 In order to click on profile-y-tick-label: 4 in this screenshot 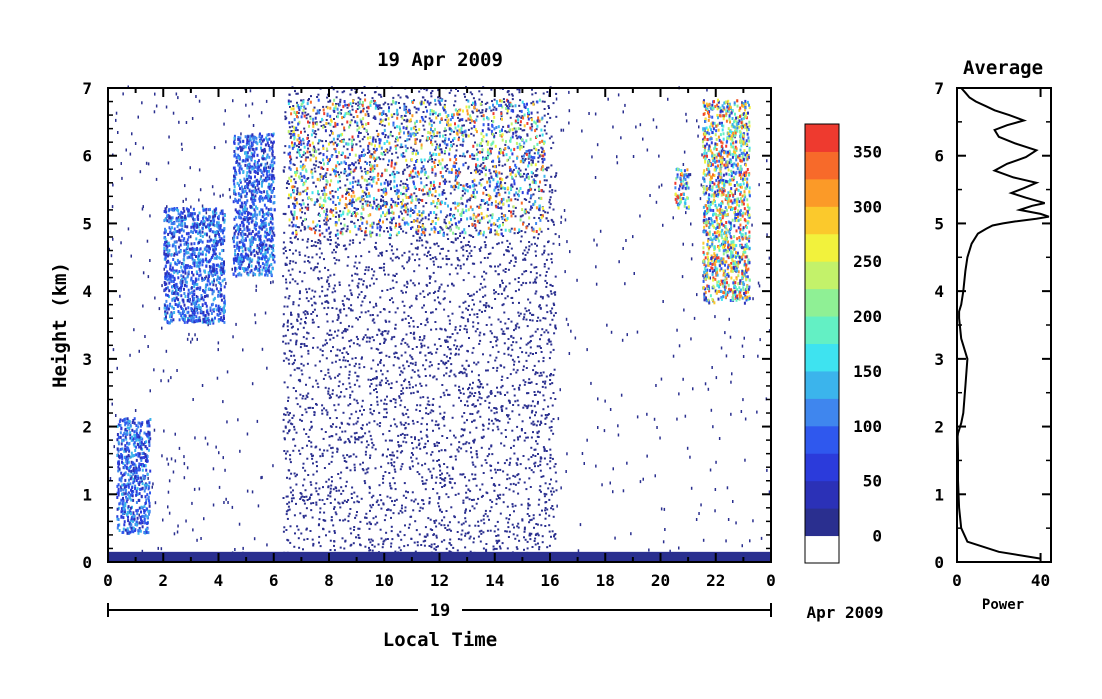, I will do `click(939, 291)`.